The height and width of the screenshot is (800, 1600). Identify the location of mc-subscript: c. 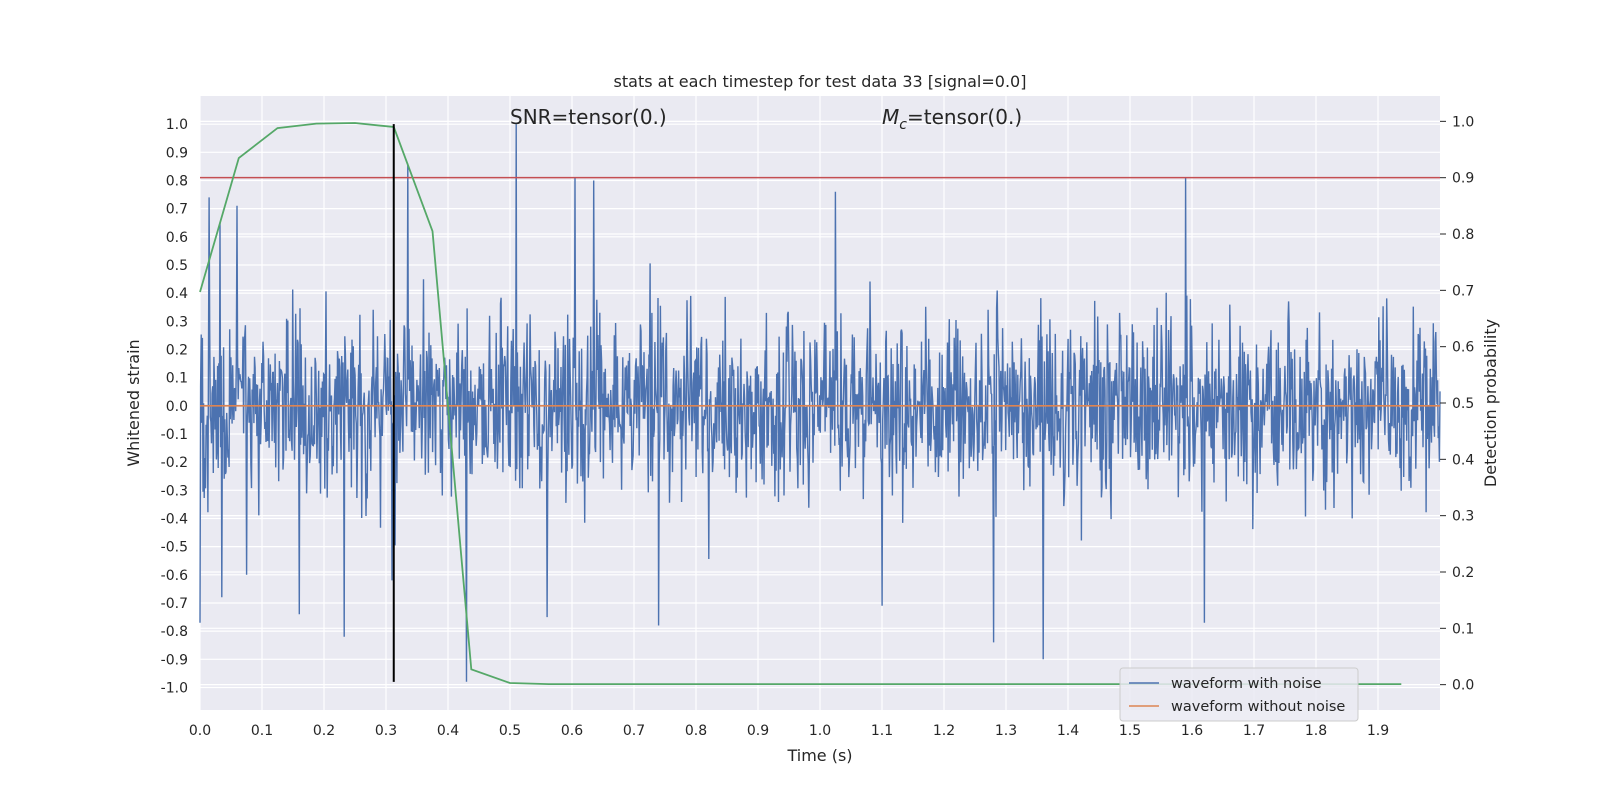
(903, 125).